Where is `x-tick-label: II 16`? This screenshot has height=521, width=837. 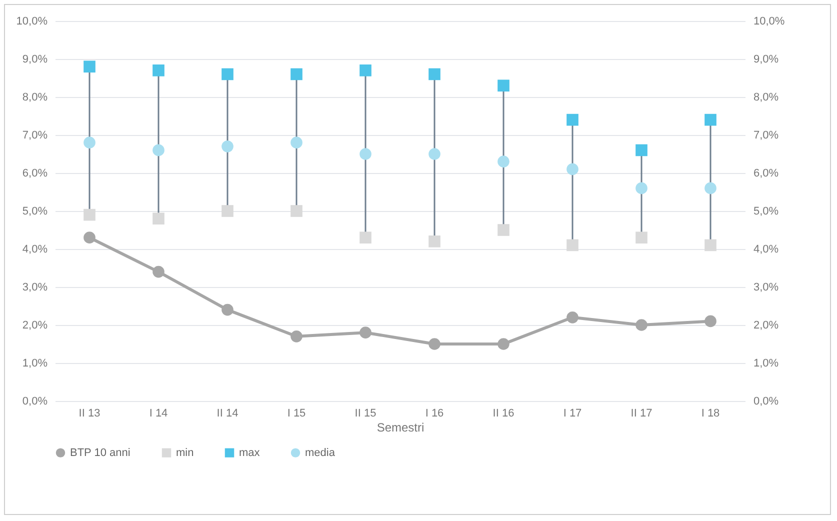 x-tick-label: II 16 is located at coordinates (503, 414).